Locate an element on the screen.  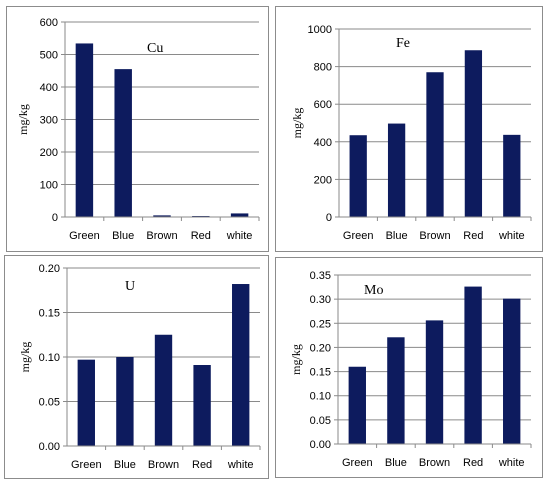
chart-title: U is located at coordinates (130, 286).